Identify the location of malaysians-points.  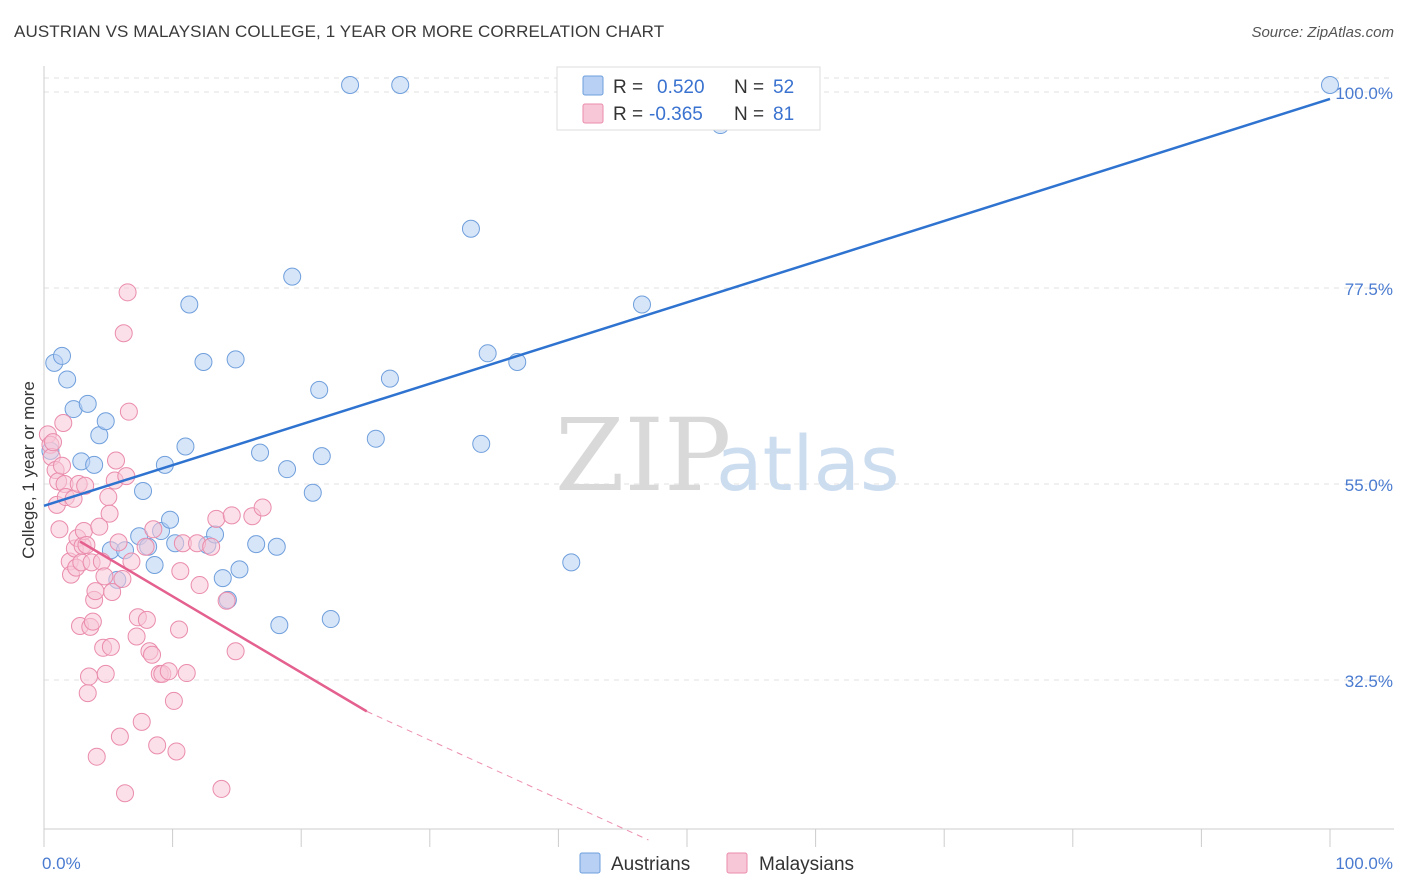
(155, 543).